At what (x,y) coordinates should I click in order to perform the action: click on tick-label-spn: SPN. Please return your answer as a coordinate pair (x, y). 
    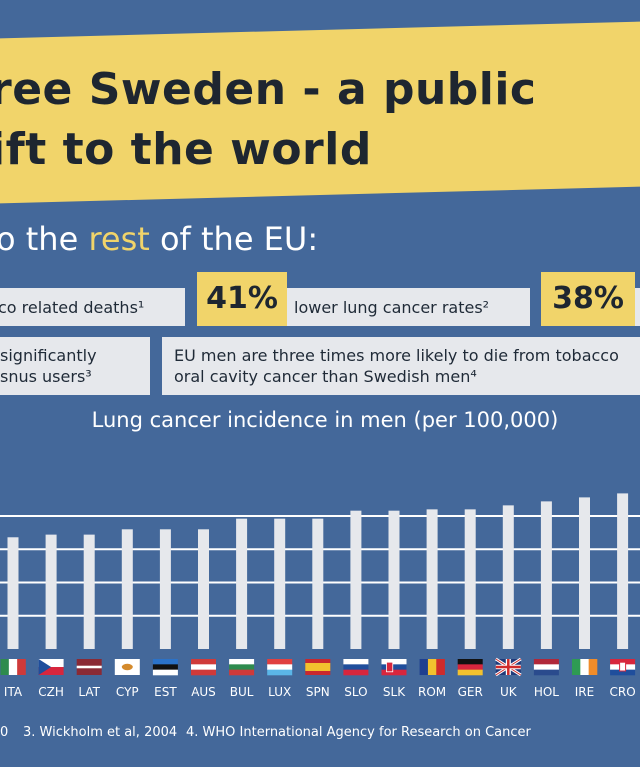
    Looking at the image, I should click on (318, 692).